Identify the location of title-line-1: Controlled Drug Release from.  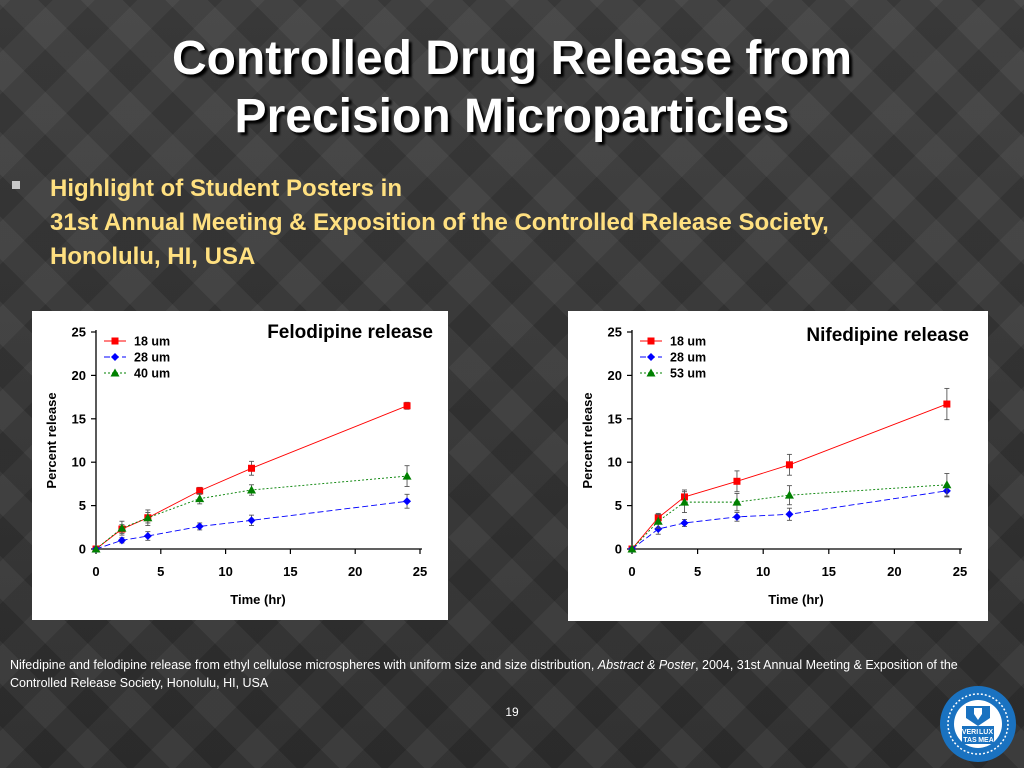
(512, 58).